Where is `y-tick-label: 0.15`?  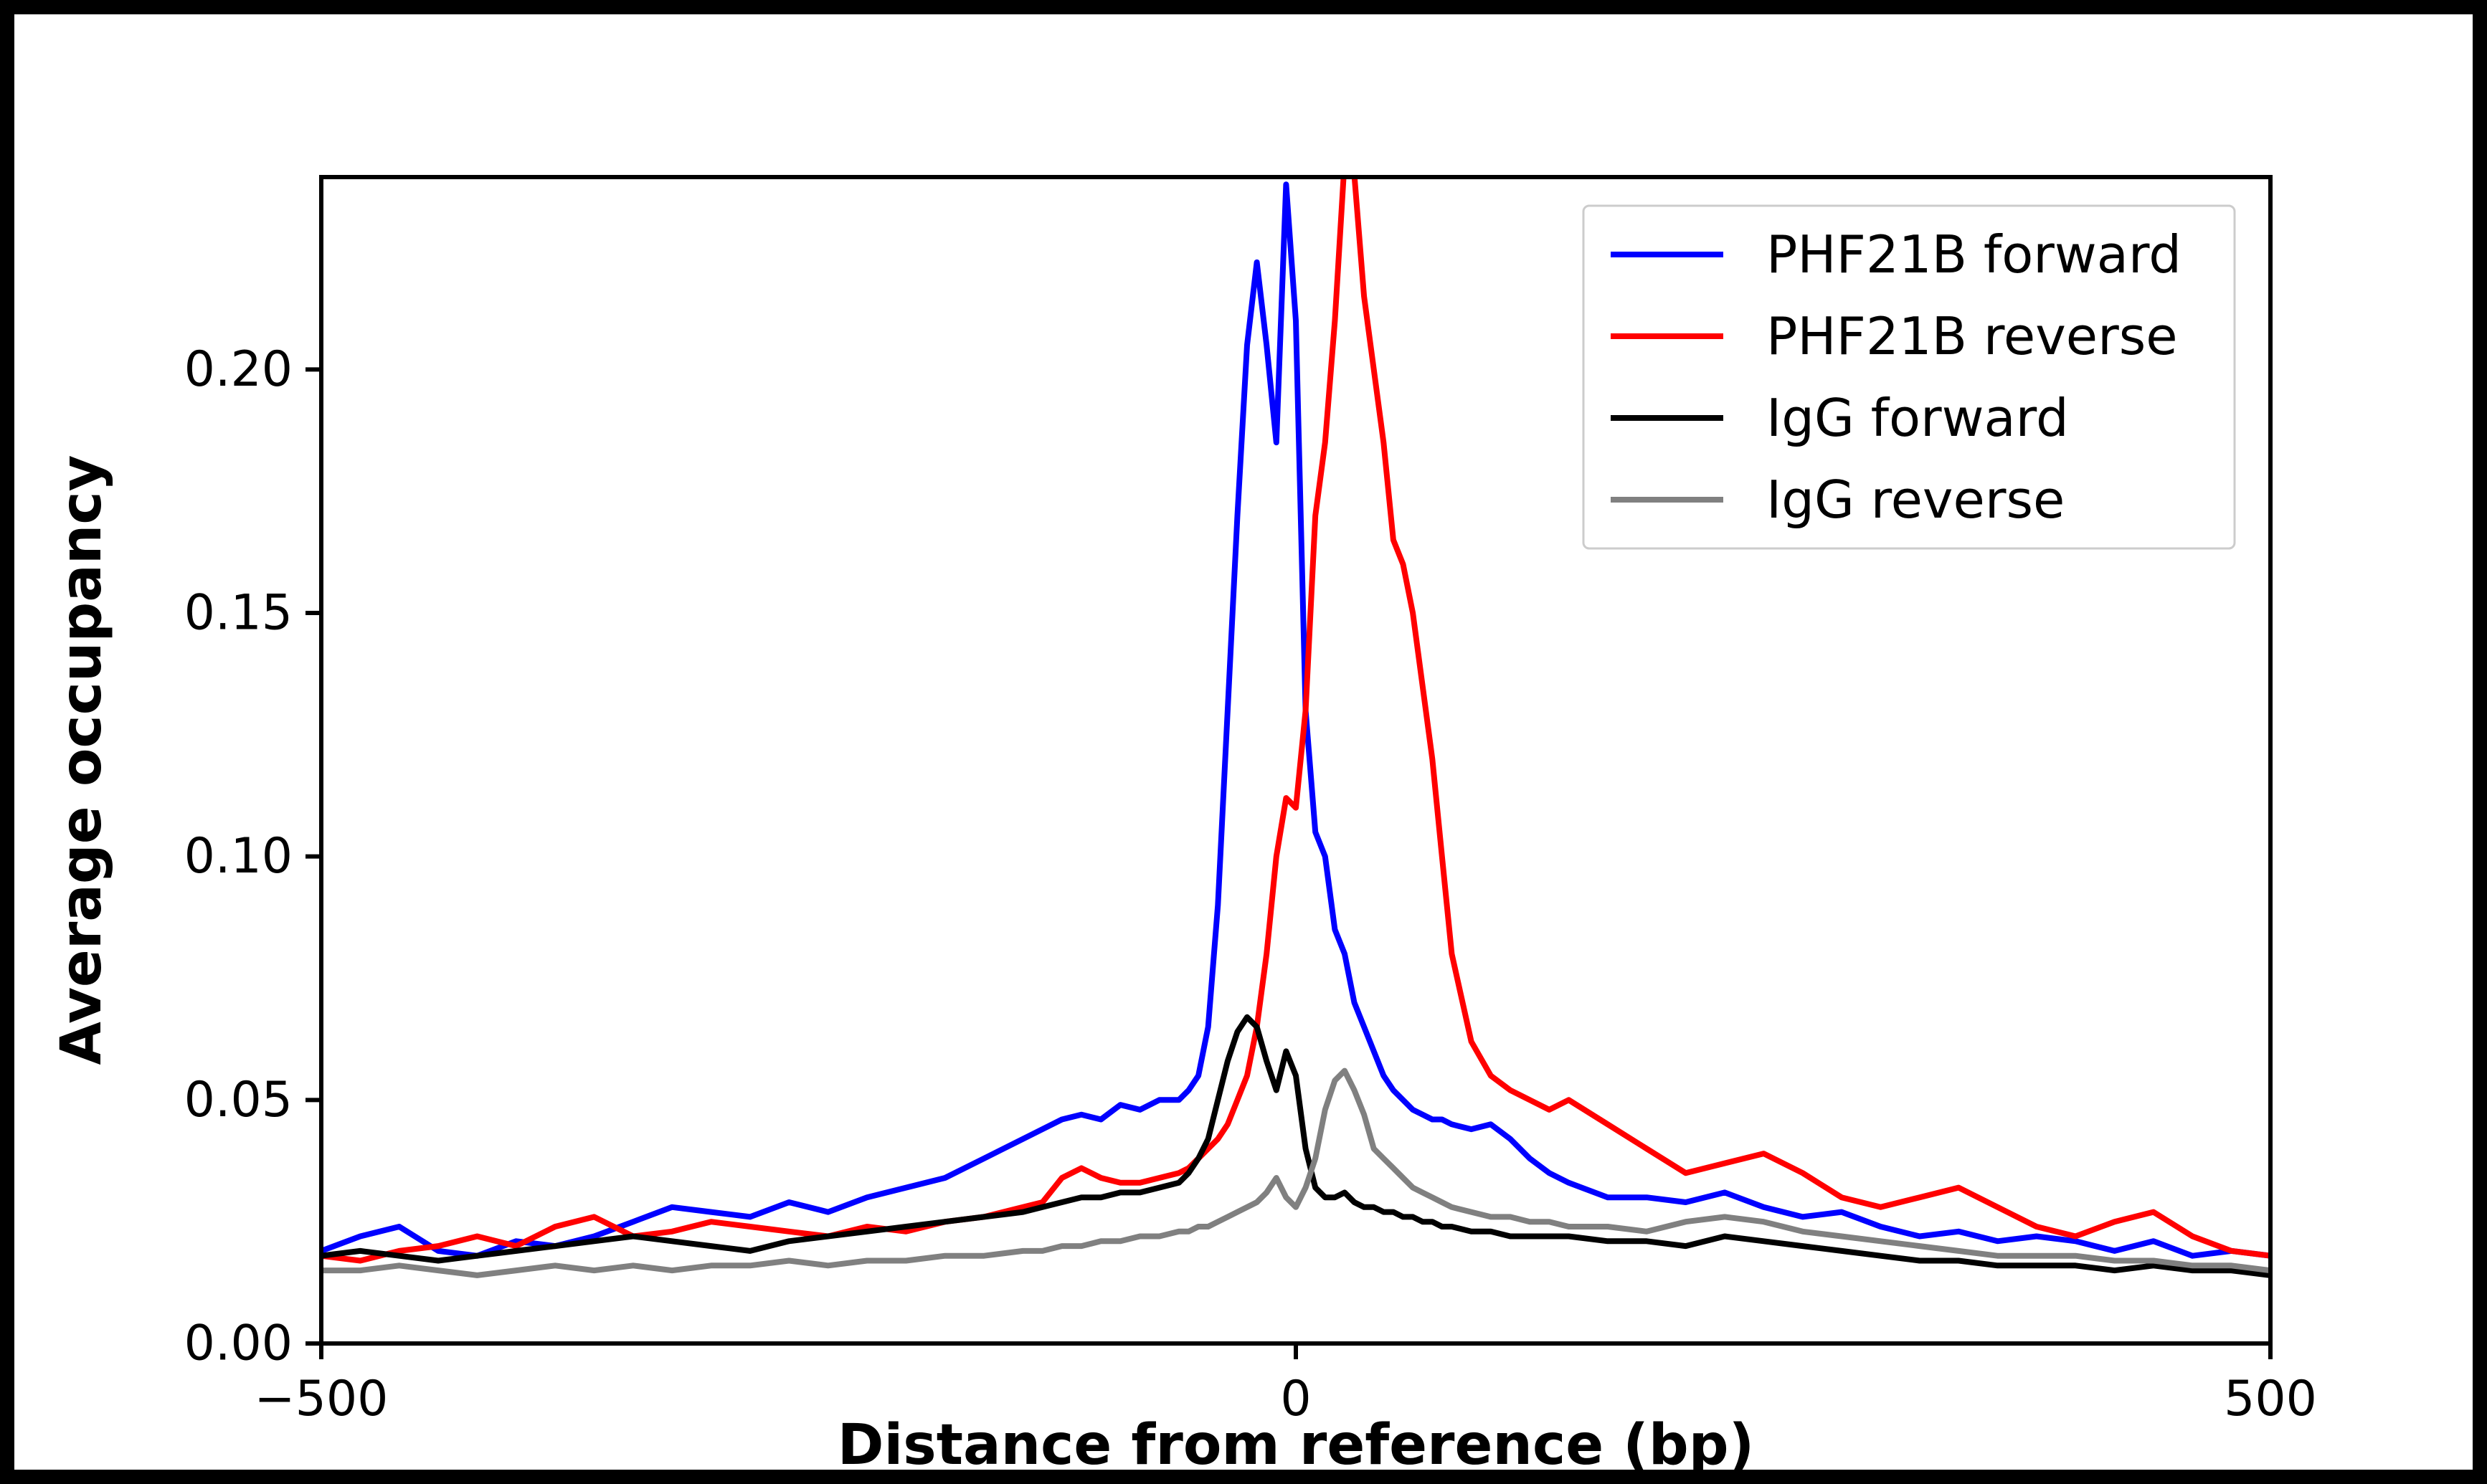
y-tick-label: 0.15 is located at coordinates (239, 614).